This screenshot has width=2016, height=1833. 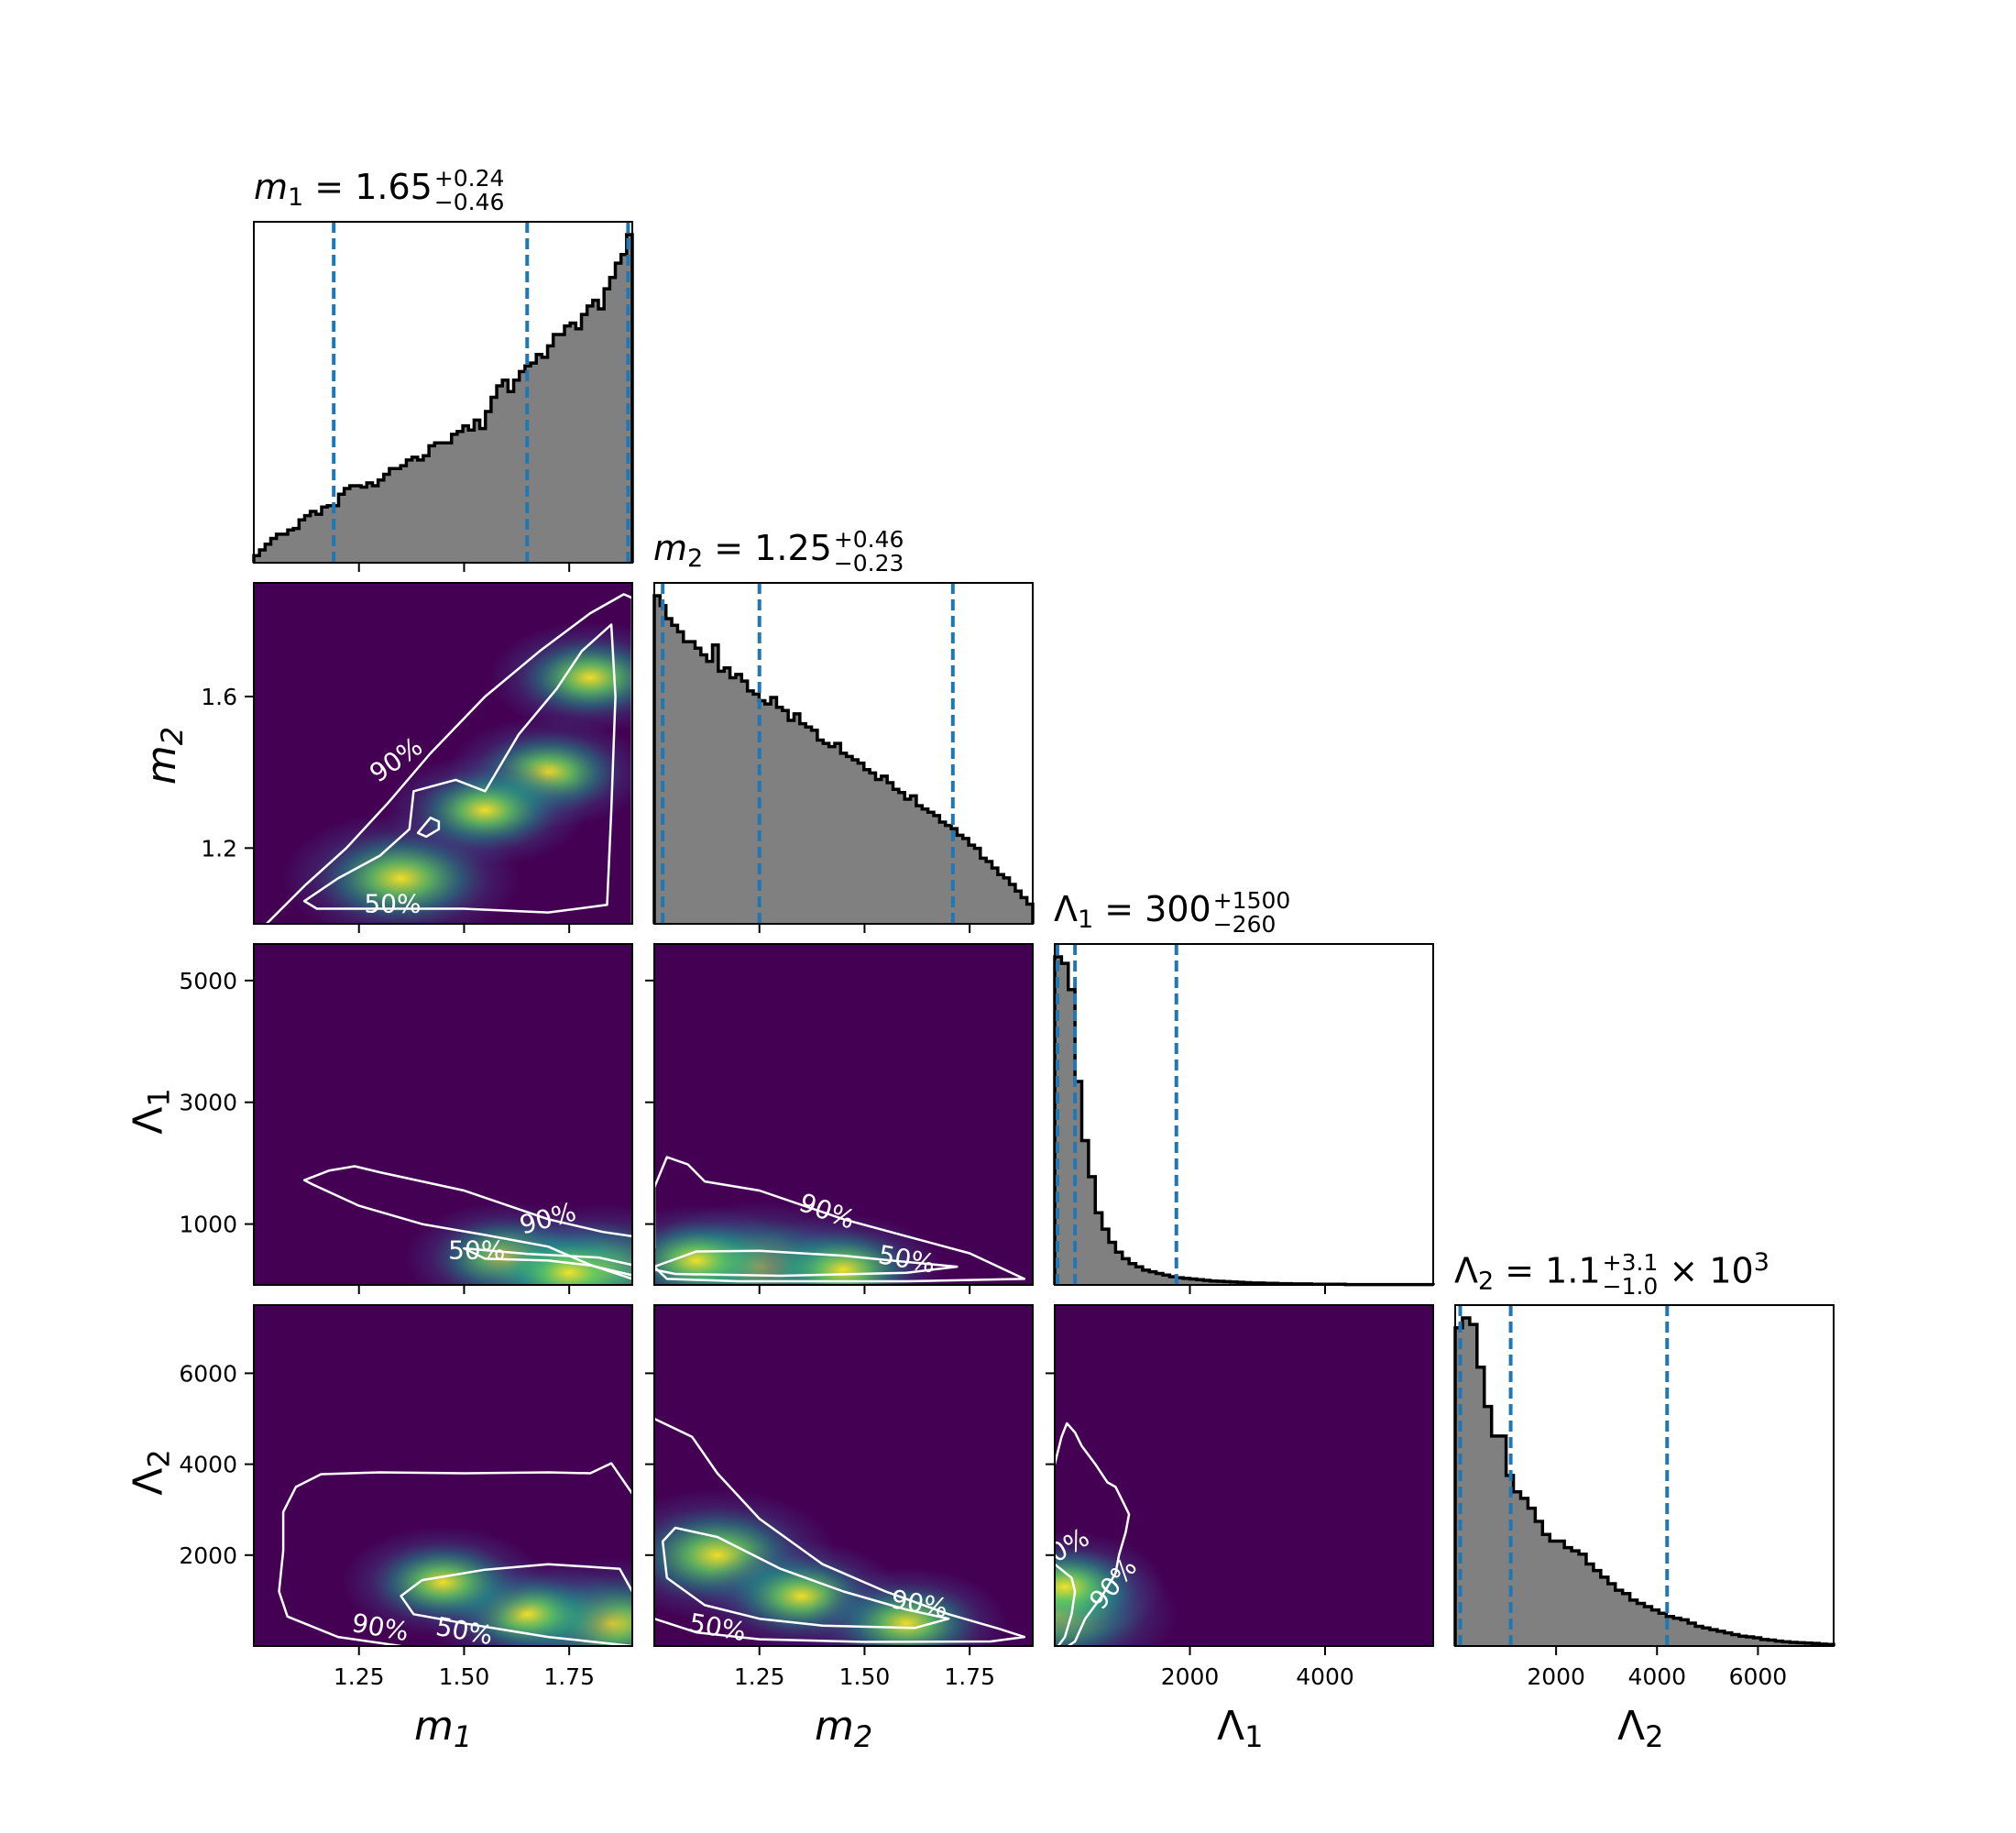 I want to click on density-panel-m2-vs-m1: 90%50%, so click(x=443, y=753).